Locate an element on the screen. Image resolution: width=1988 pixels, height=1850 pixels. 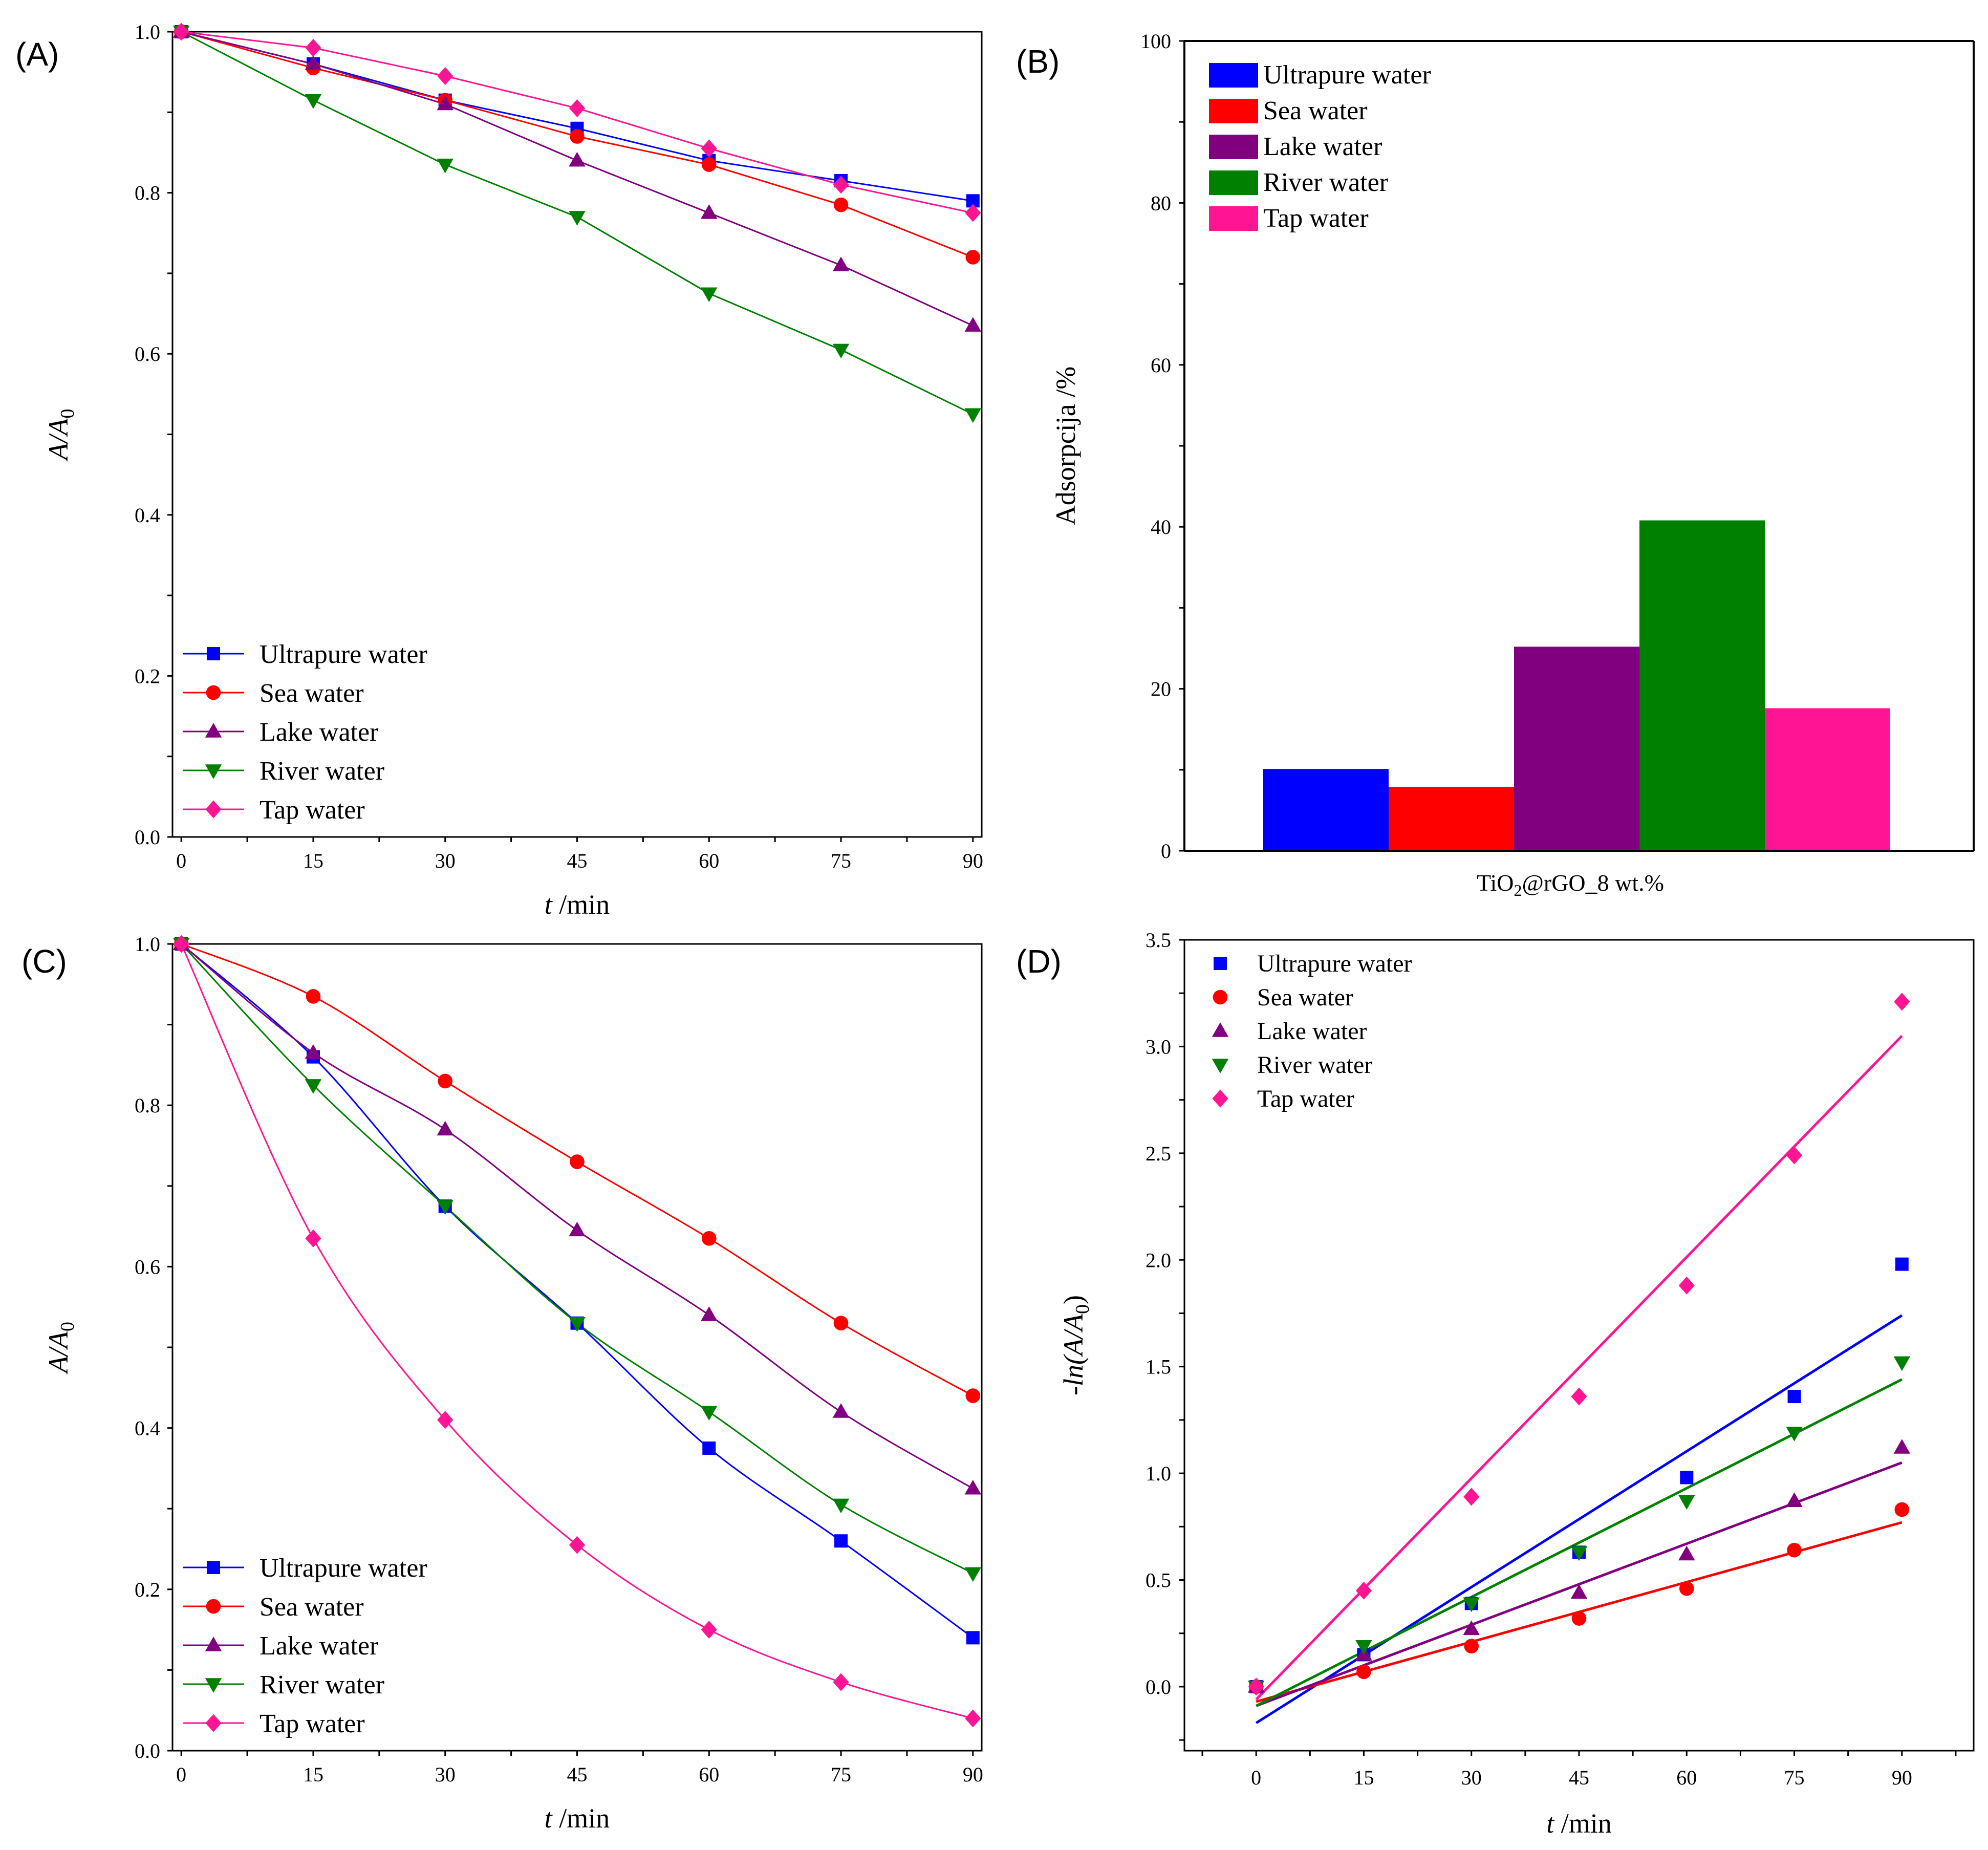
x-tick-label: 75 is located at coordinates (1794, 1778).